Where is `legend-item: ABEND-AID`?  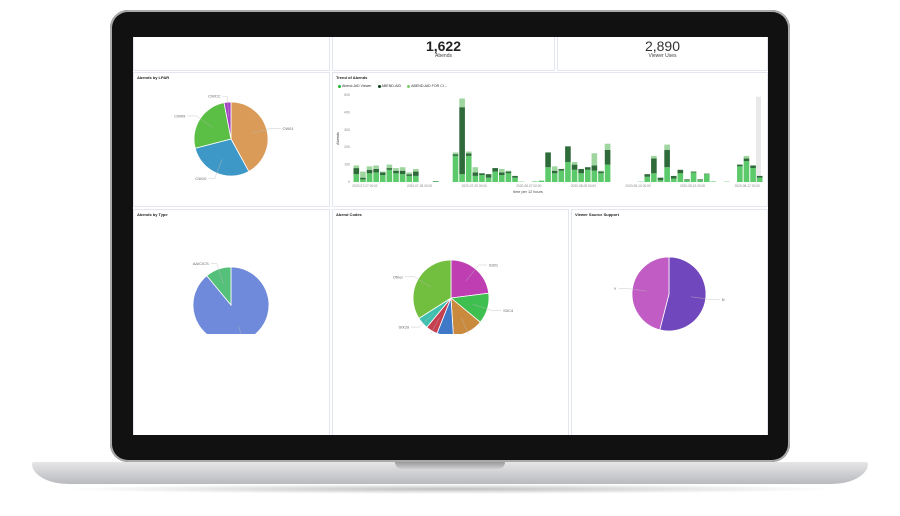 legend-item: ABEND-AID is located at coordinates (389, 86).